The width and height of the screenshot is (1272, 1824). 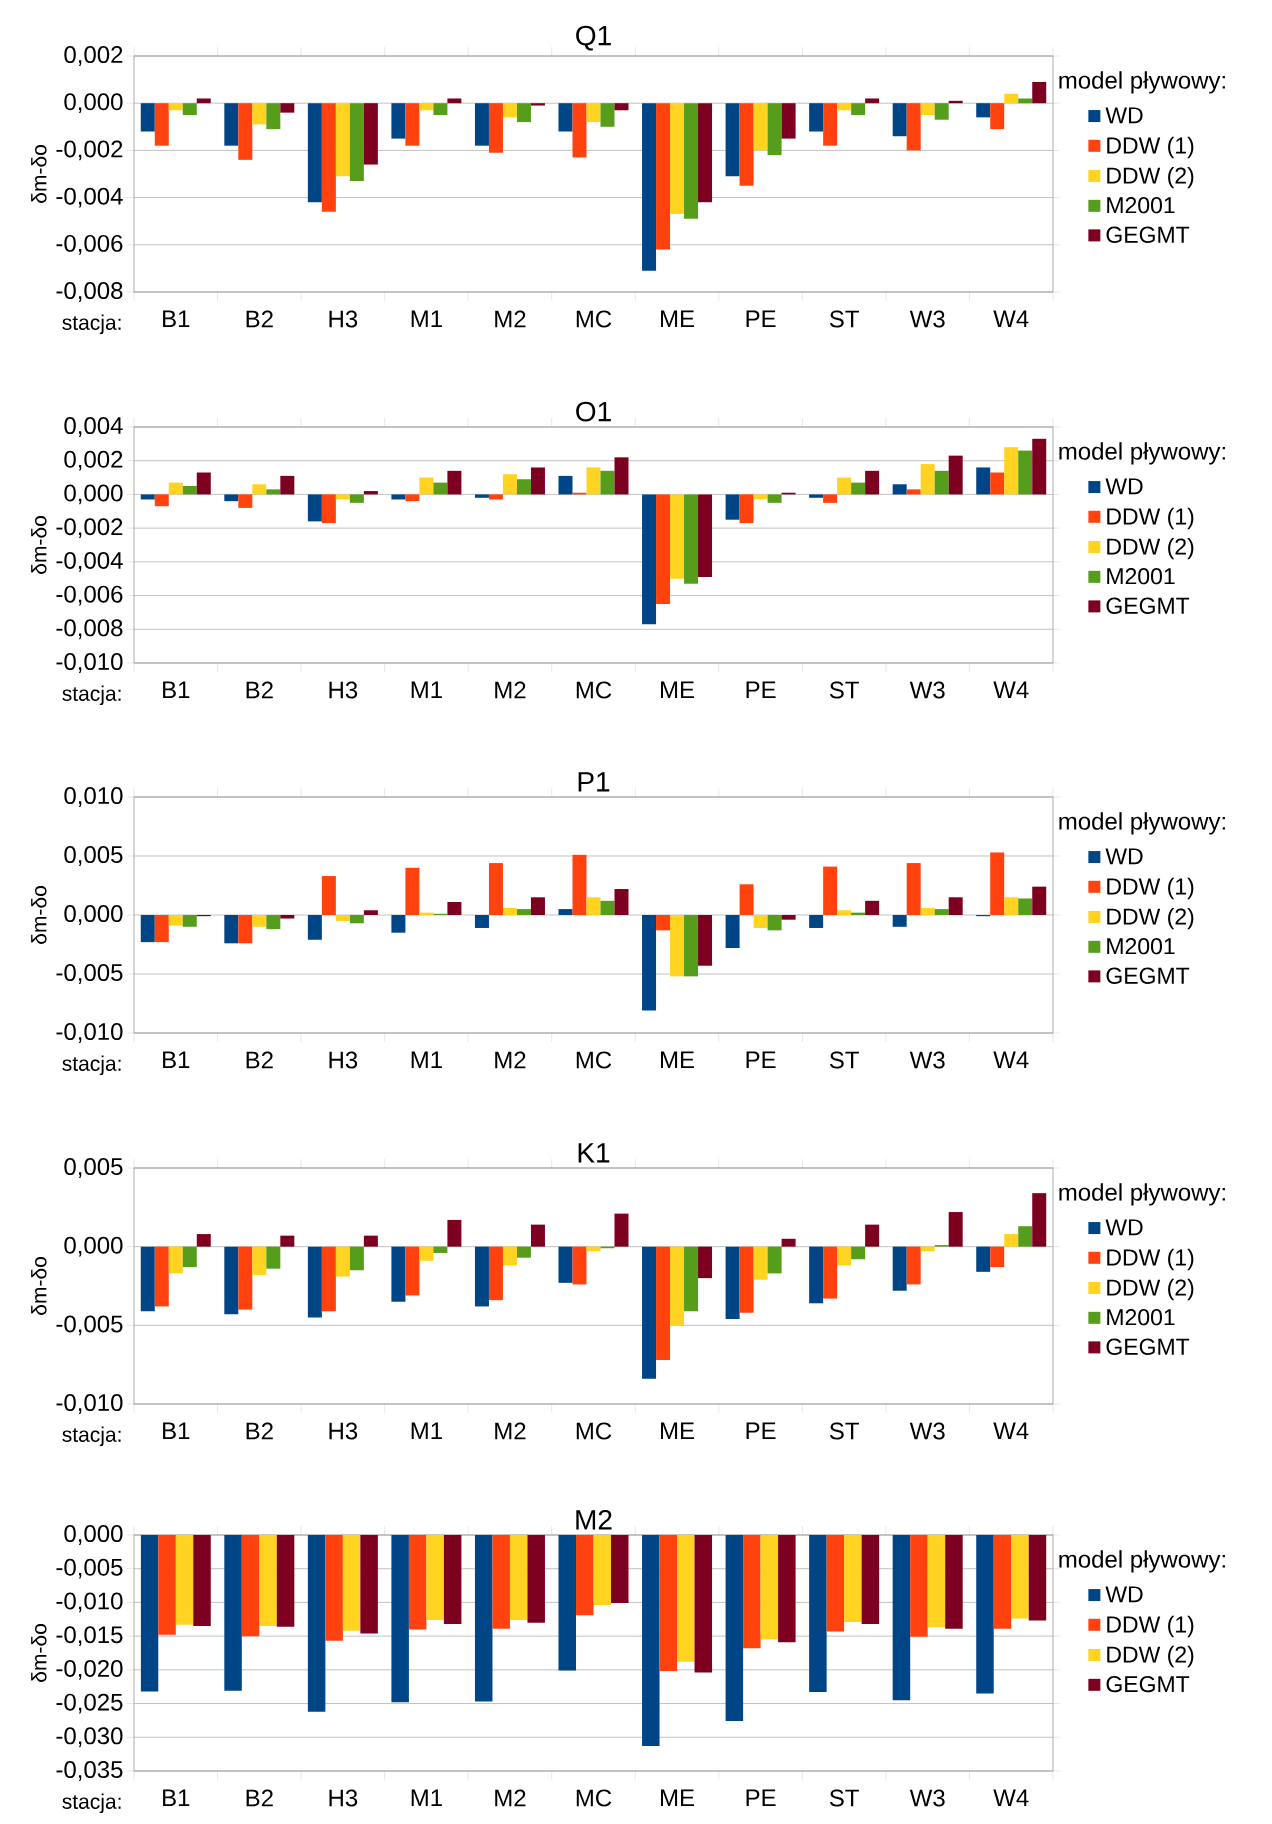 What do you see at coordinates (1011, 319) in the screenshot?
I see `x-tick-label: W4` at bounding box center [1011, 319].